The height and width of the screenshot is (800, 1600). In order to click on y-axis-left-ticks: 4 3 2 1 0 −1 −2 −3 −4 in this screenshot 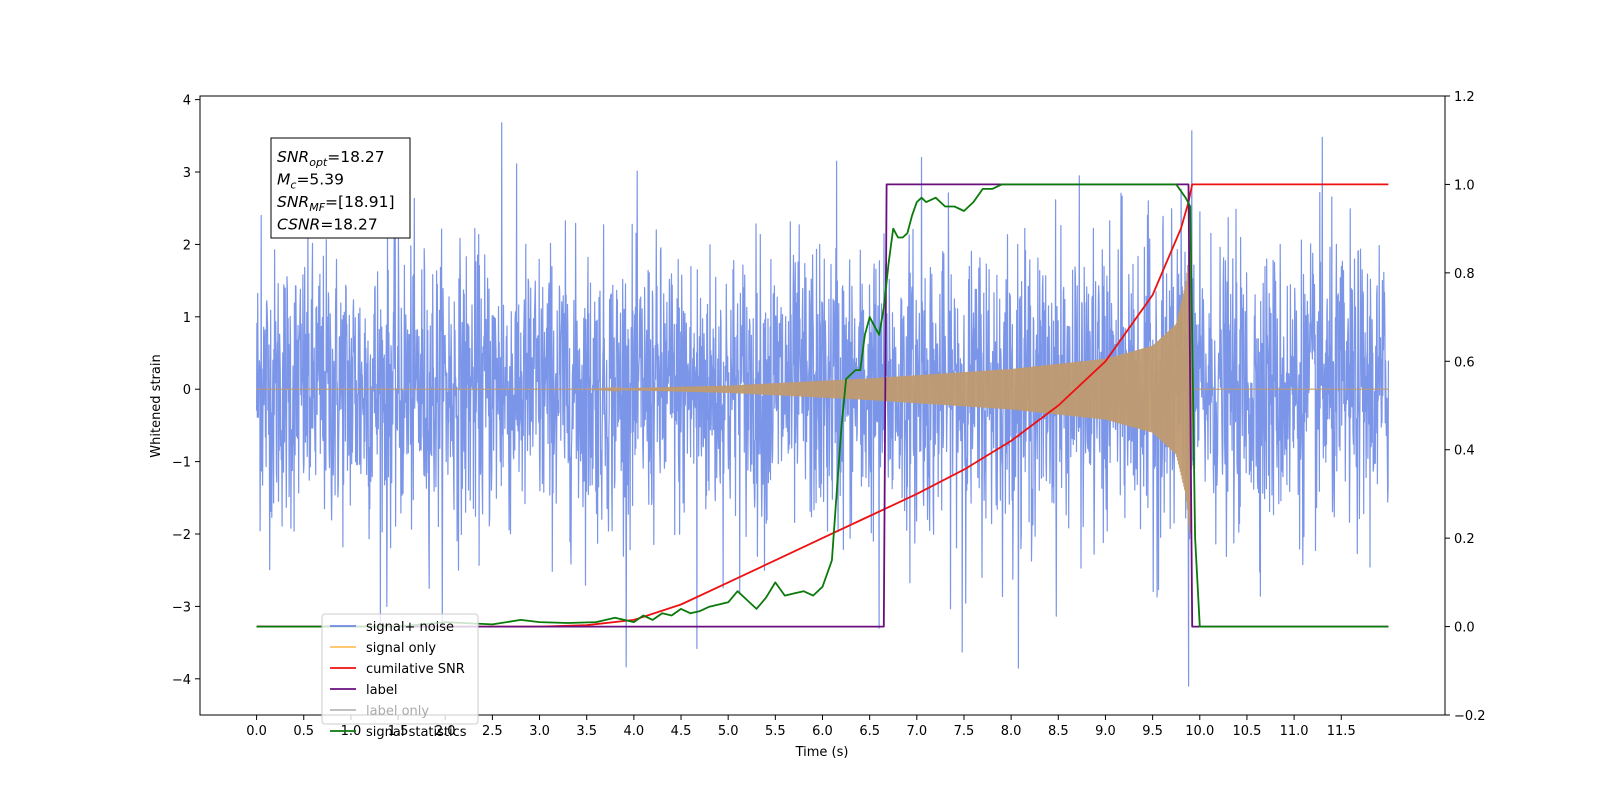, I will do `click(186, 391)`.